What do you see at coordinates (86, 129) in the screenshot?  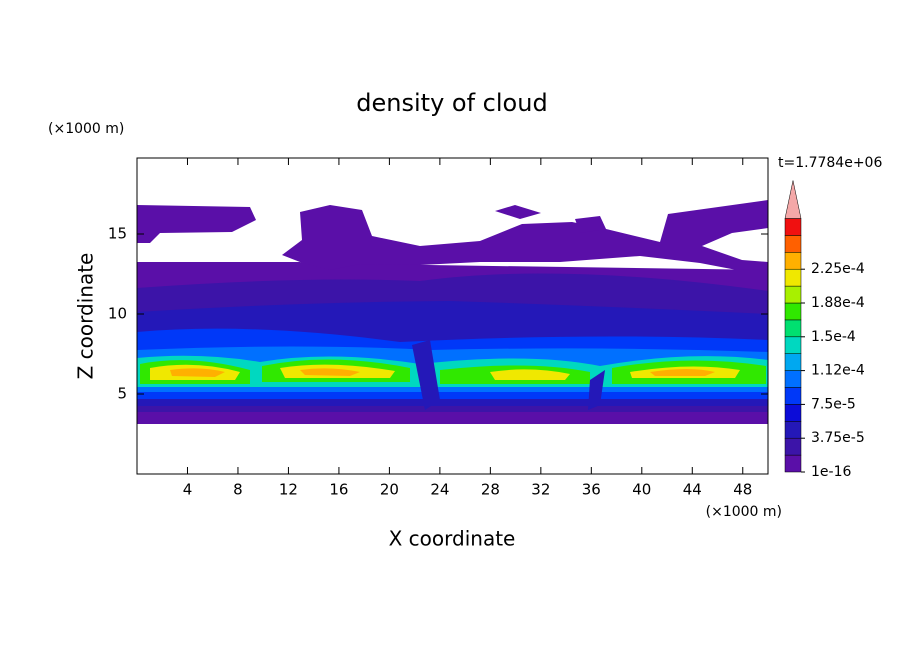 I see `y-unit: (×1000 m)` at bounding box center [86, 129].